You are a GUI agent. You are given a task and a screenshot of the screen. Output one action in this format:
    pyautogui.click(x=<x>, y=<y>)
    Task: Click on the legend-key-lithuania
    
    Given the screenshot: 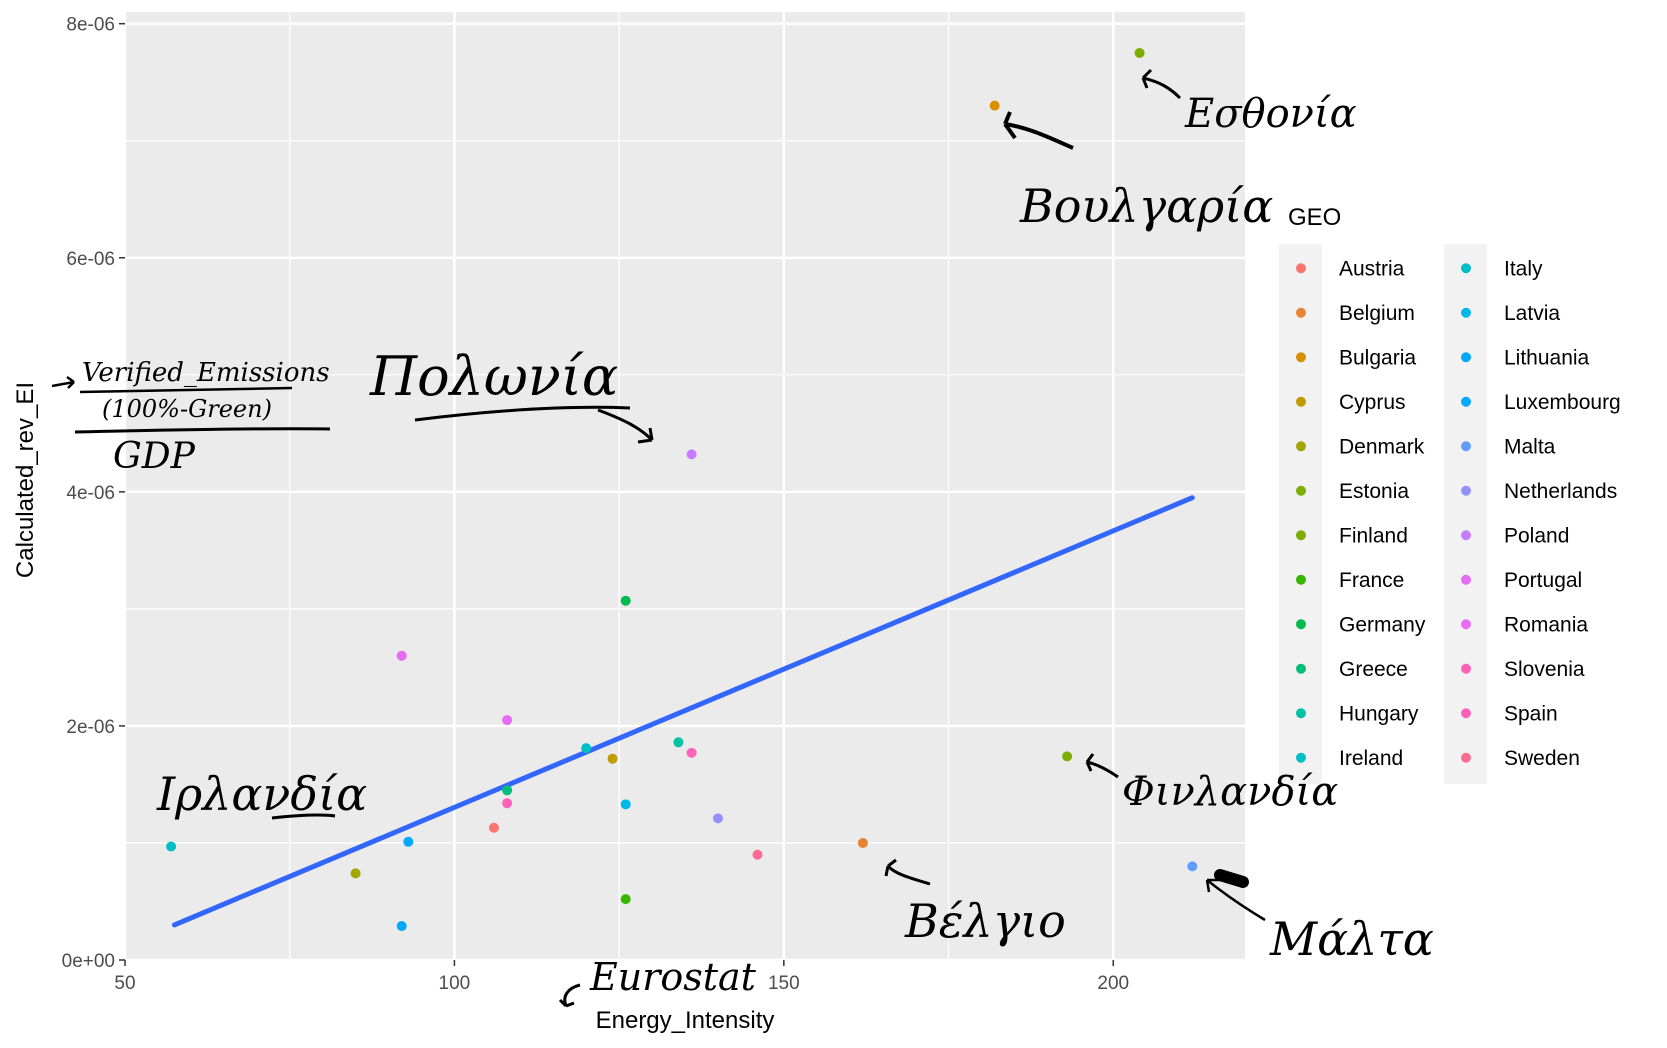 What is the action you would take?
    pyautogui.click(x=1466, y=357)
    